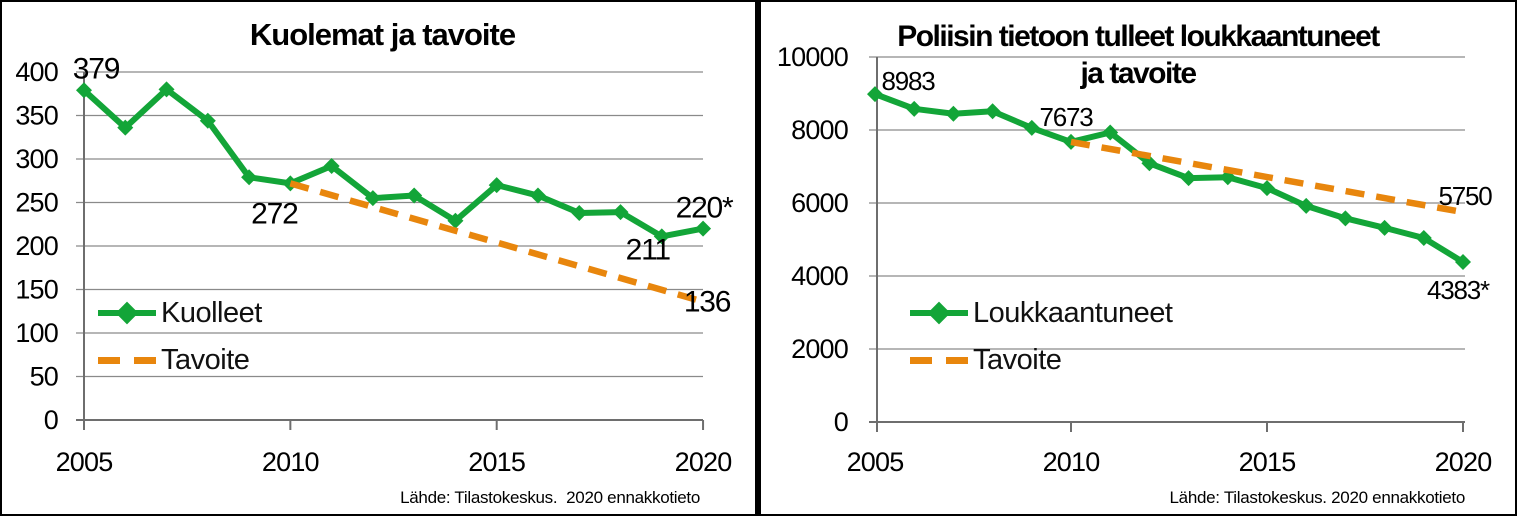  What do you see at coordinates (44, 377) in the screenshot?
I see `y-tick-label: 50` at bounding box center [44, 377].